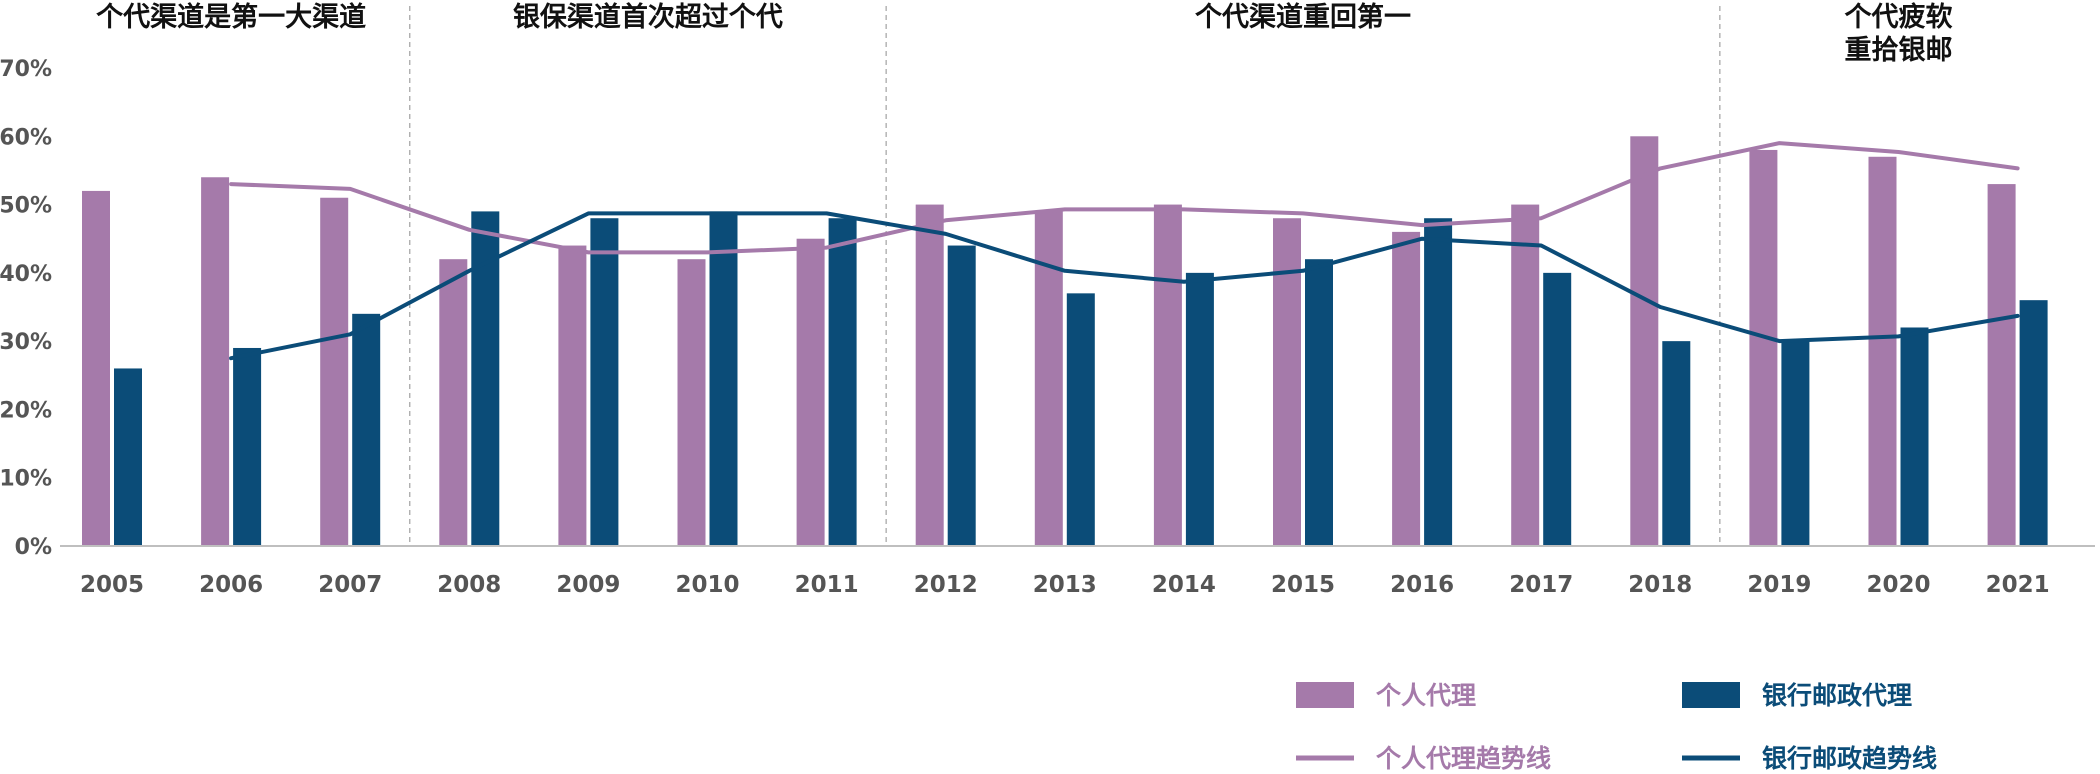  What do you see at coordinates (827, 585) in the screenshot?
I see `x-tick-label: 2011` at bounding box center [827, 585].